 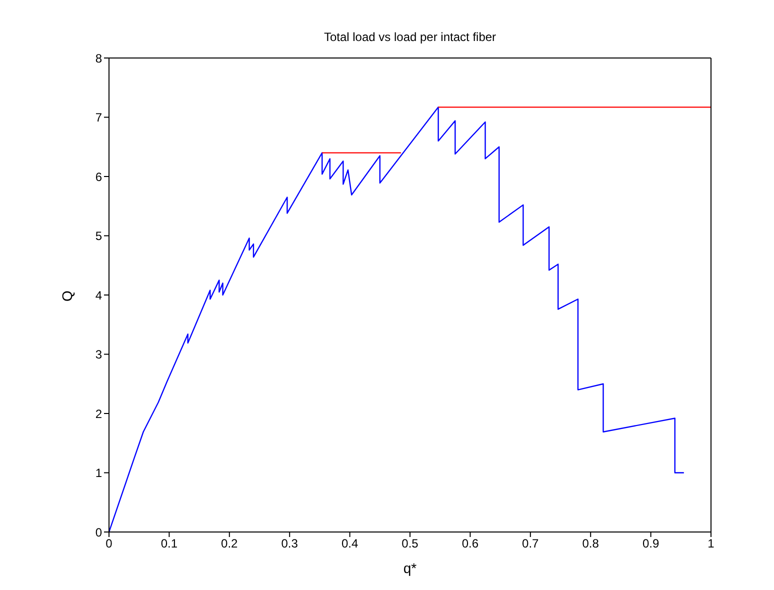 I want to click on y-tick-label: 7, so click(x=98, y=117).